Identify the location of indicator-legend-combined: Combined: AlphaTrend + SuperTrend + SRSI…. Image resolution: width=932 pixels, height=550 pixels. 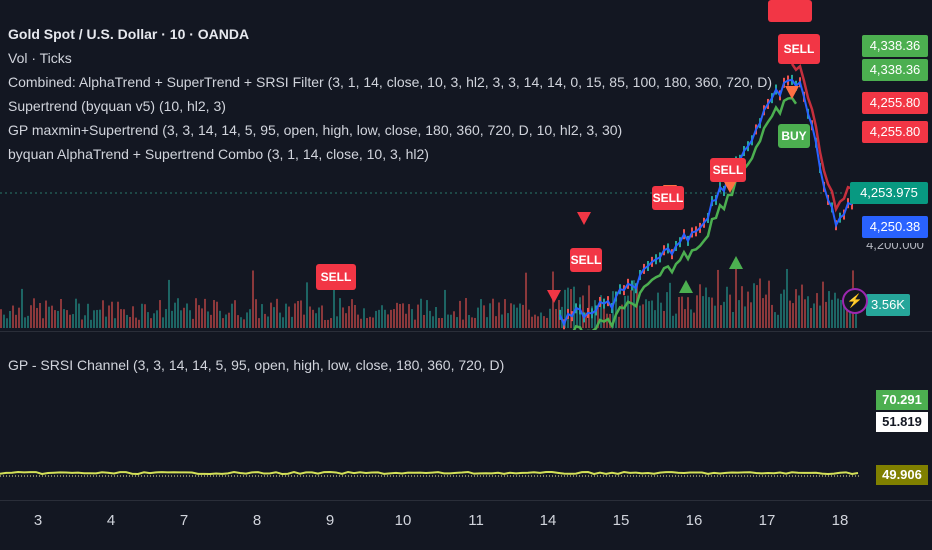
(390, 82).